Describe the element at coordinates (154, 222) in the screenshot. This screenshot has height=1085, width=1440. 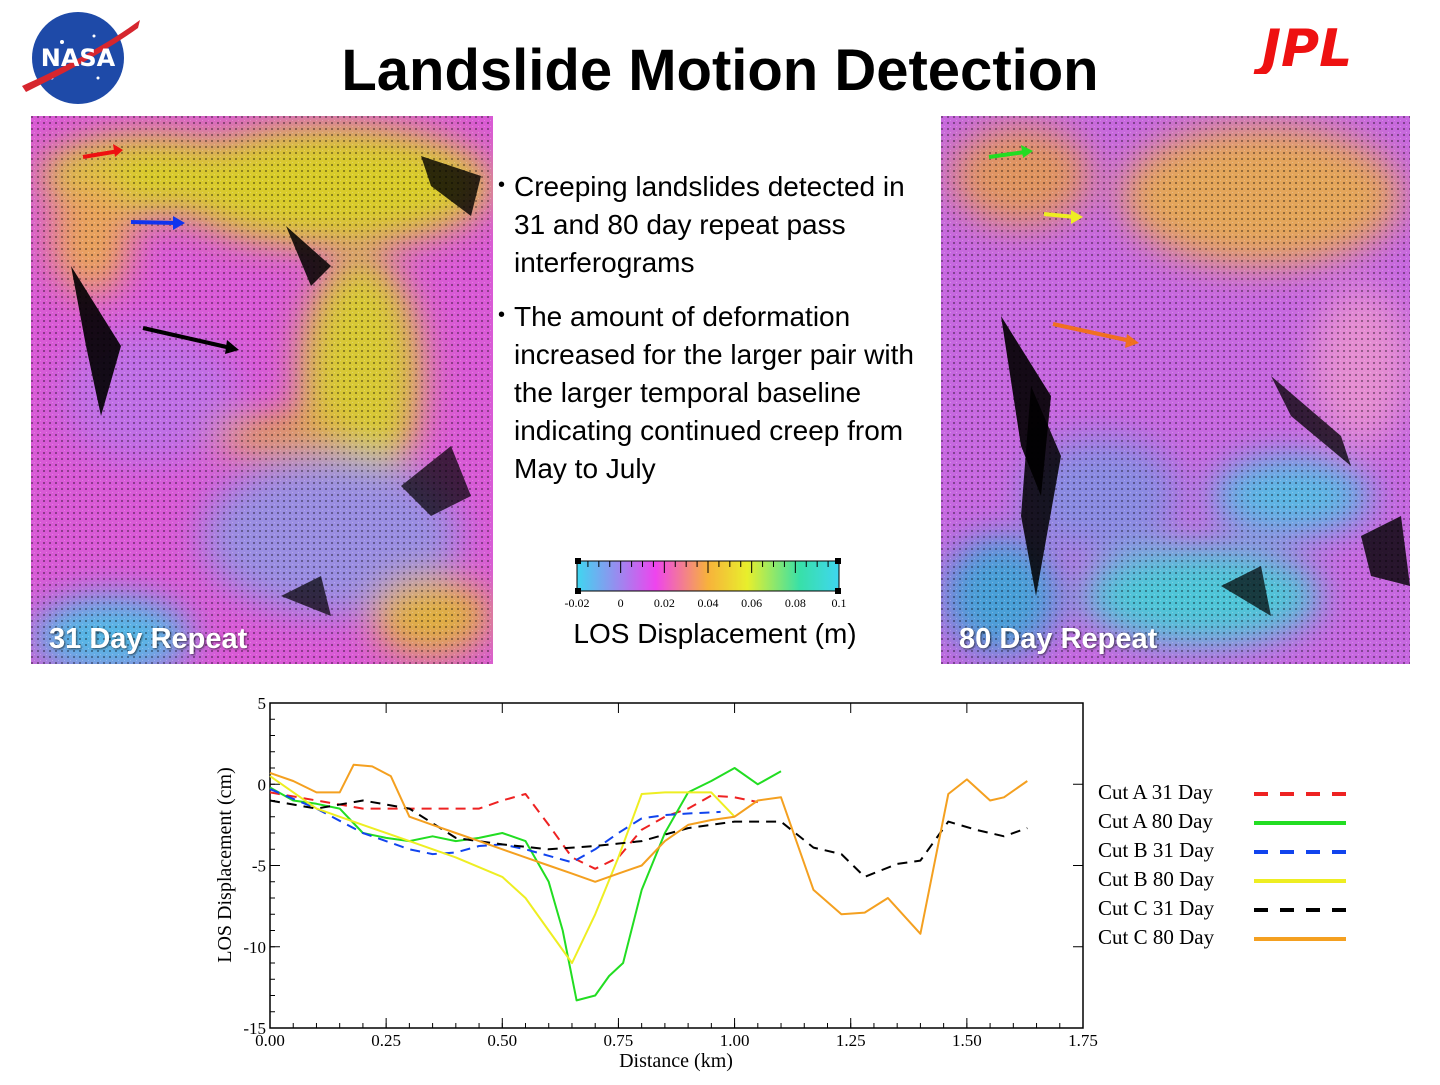
I see `blue-arrow` at that location.